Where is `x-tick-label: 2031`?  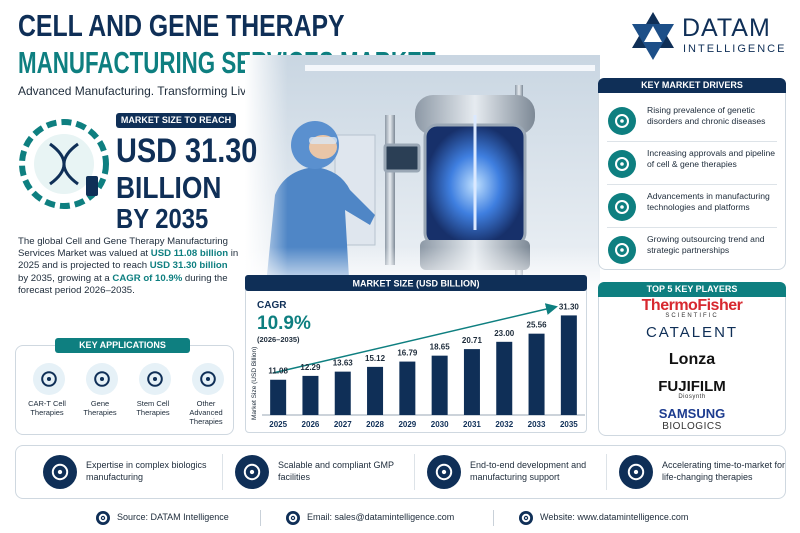
x-tick-label: 2031 is located at coordinates (472, 424).